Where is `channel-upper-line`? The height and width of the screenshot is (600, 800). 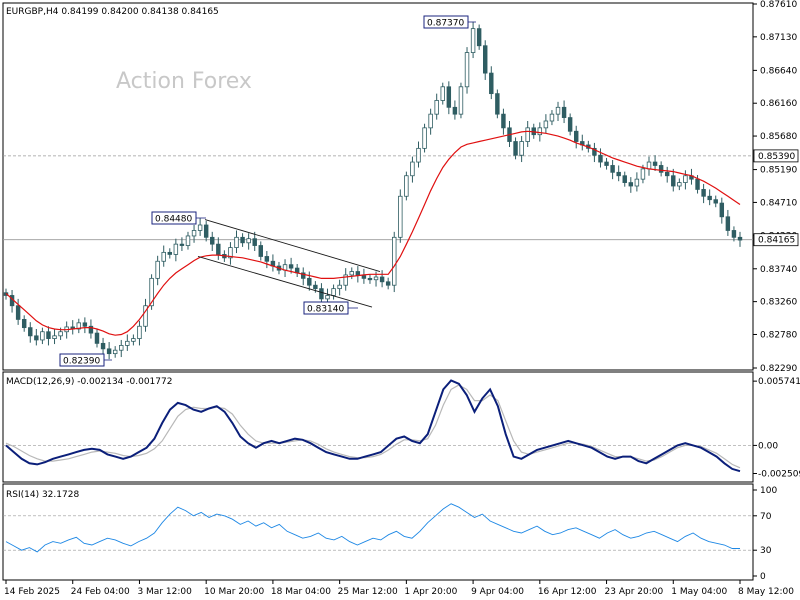
channel-upper-line is located at coordinates (292, 245).